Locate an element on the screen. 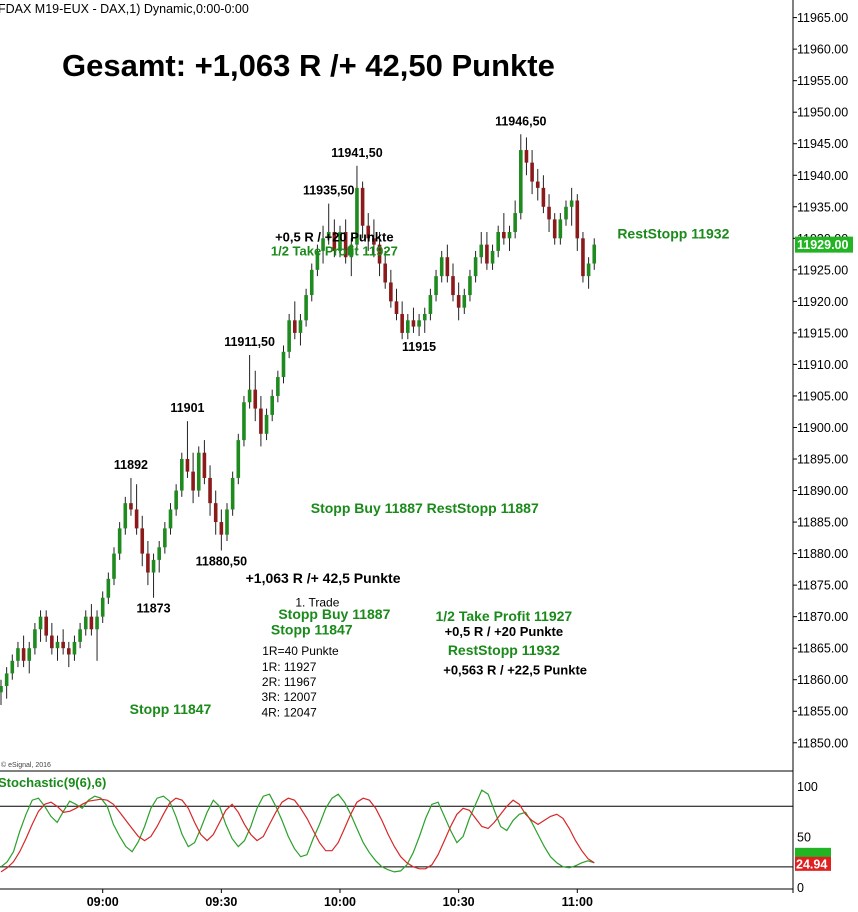 The width and height of the screenshot is (858, 912). stochastic-d-line is located at coordinates (297, 835).